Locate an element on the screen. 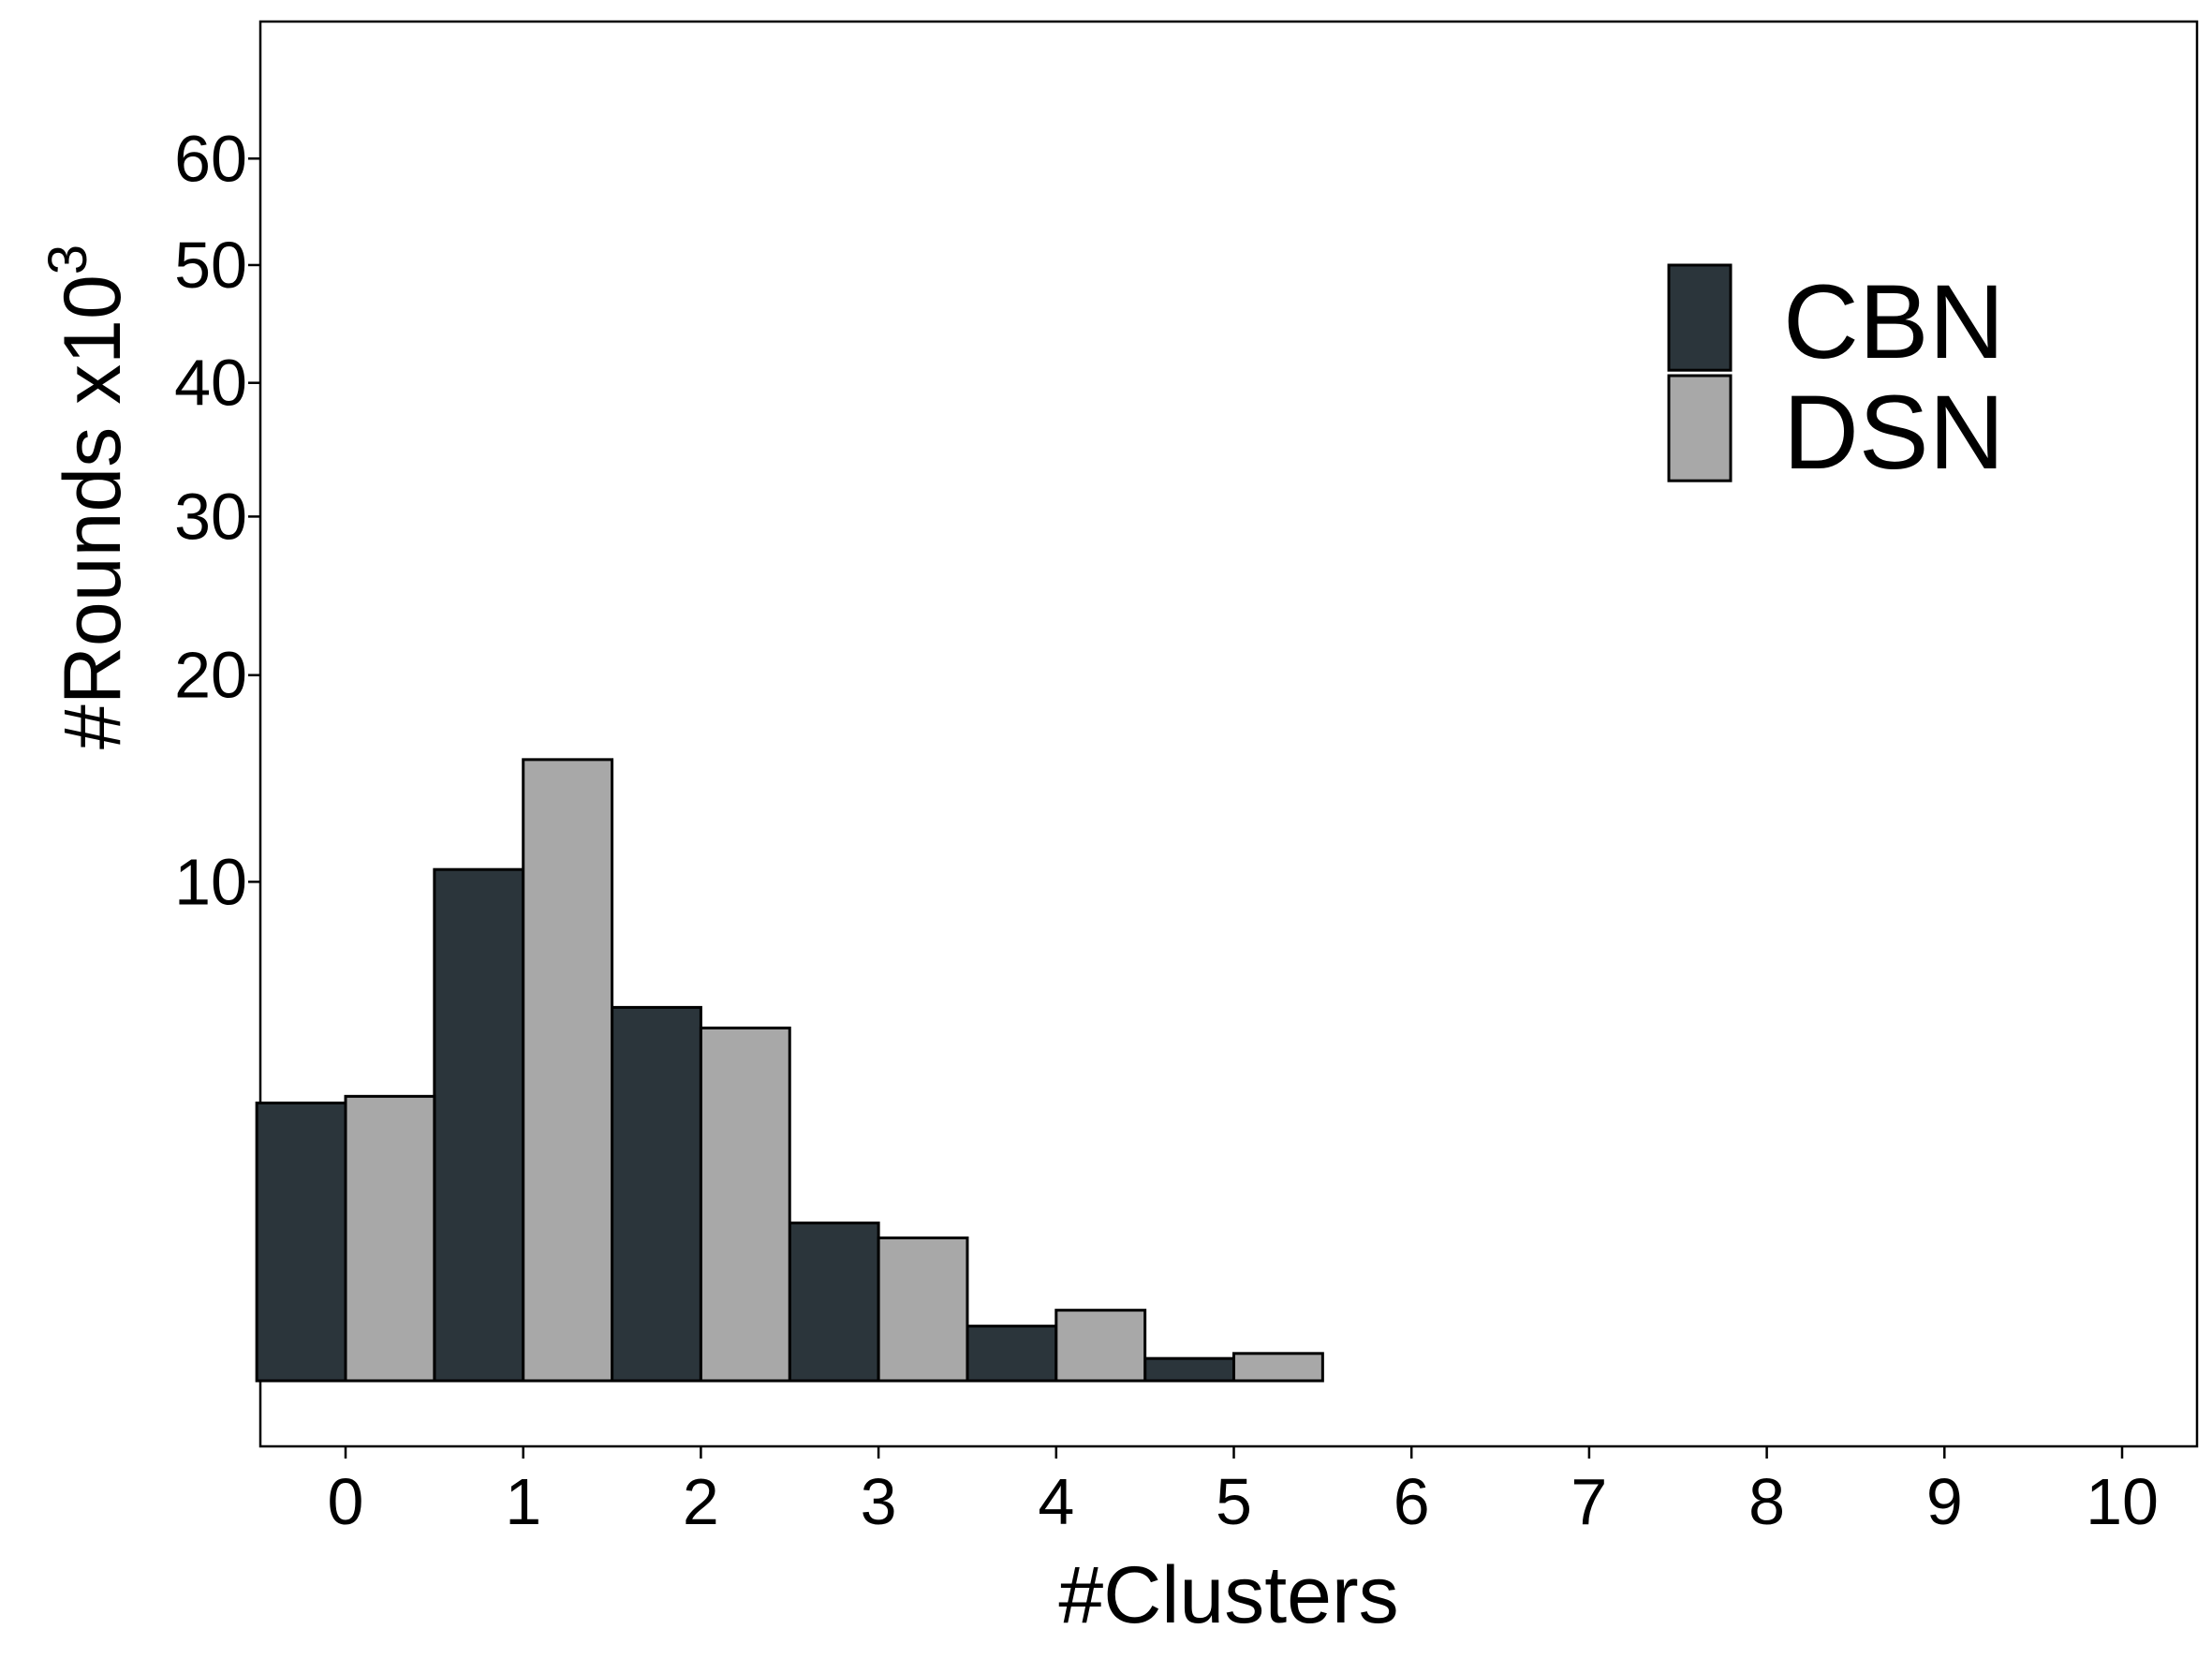 The height and width of the screenshot is (1659, 2212). y-axis-title-text: #Rounds x10 is located at coordinates (93, 512).